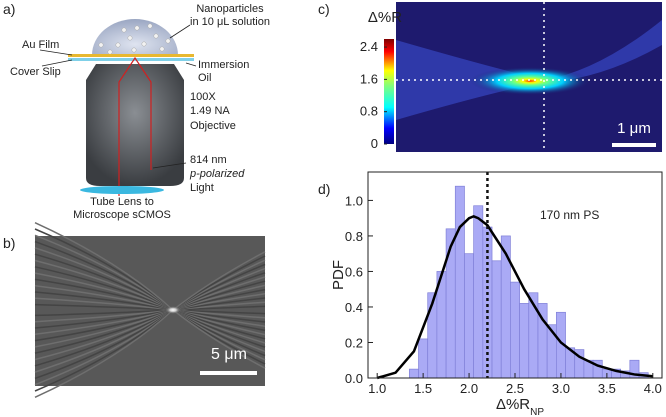  Describe the element at coordinates (203, 97) in the screenshot. I see `label: 100X` at that location.